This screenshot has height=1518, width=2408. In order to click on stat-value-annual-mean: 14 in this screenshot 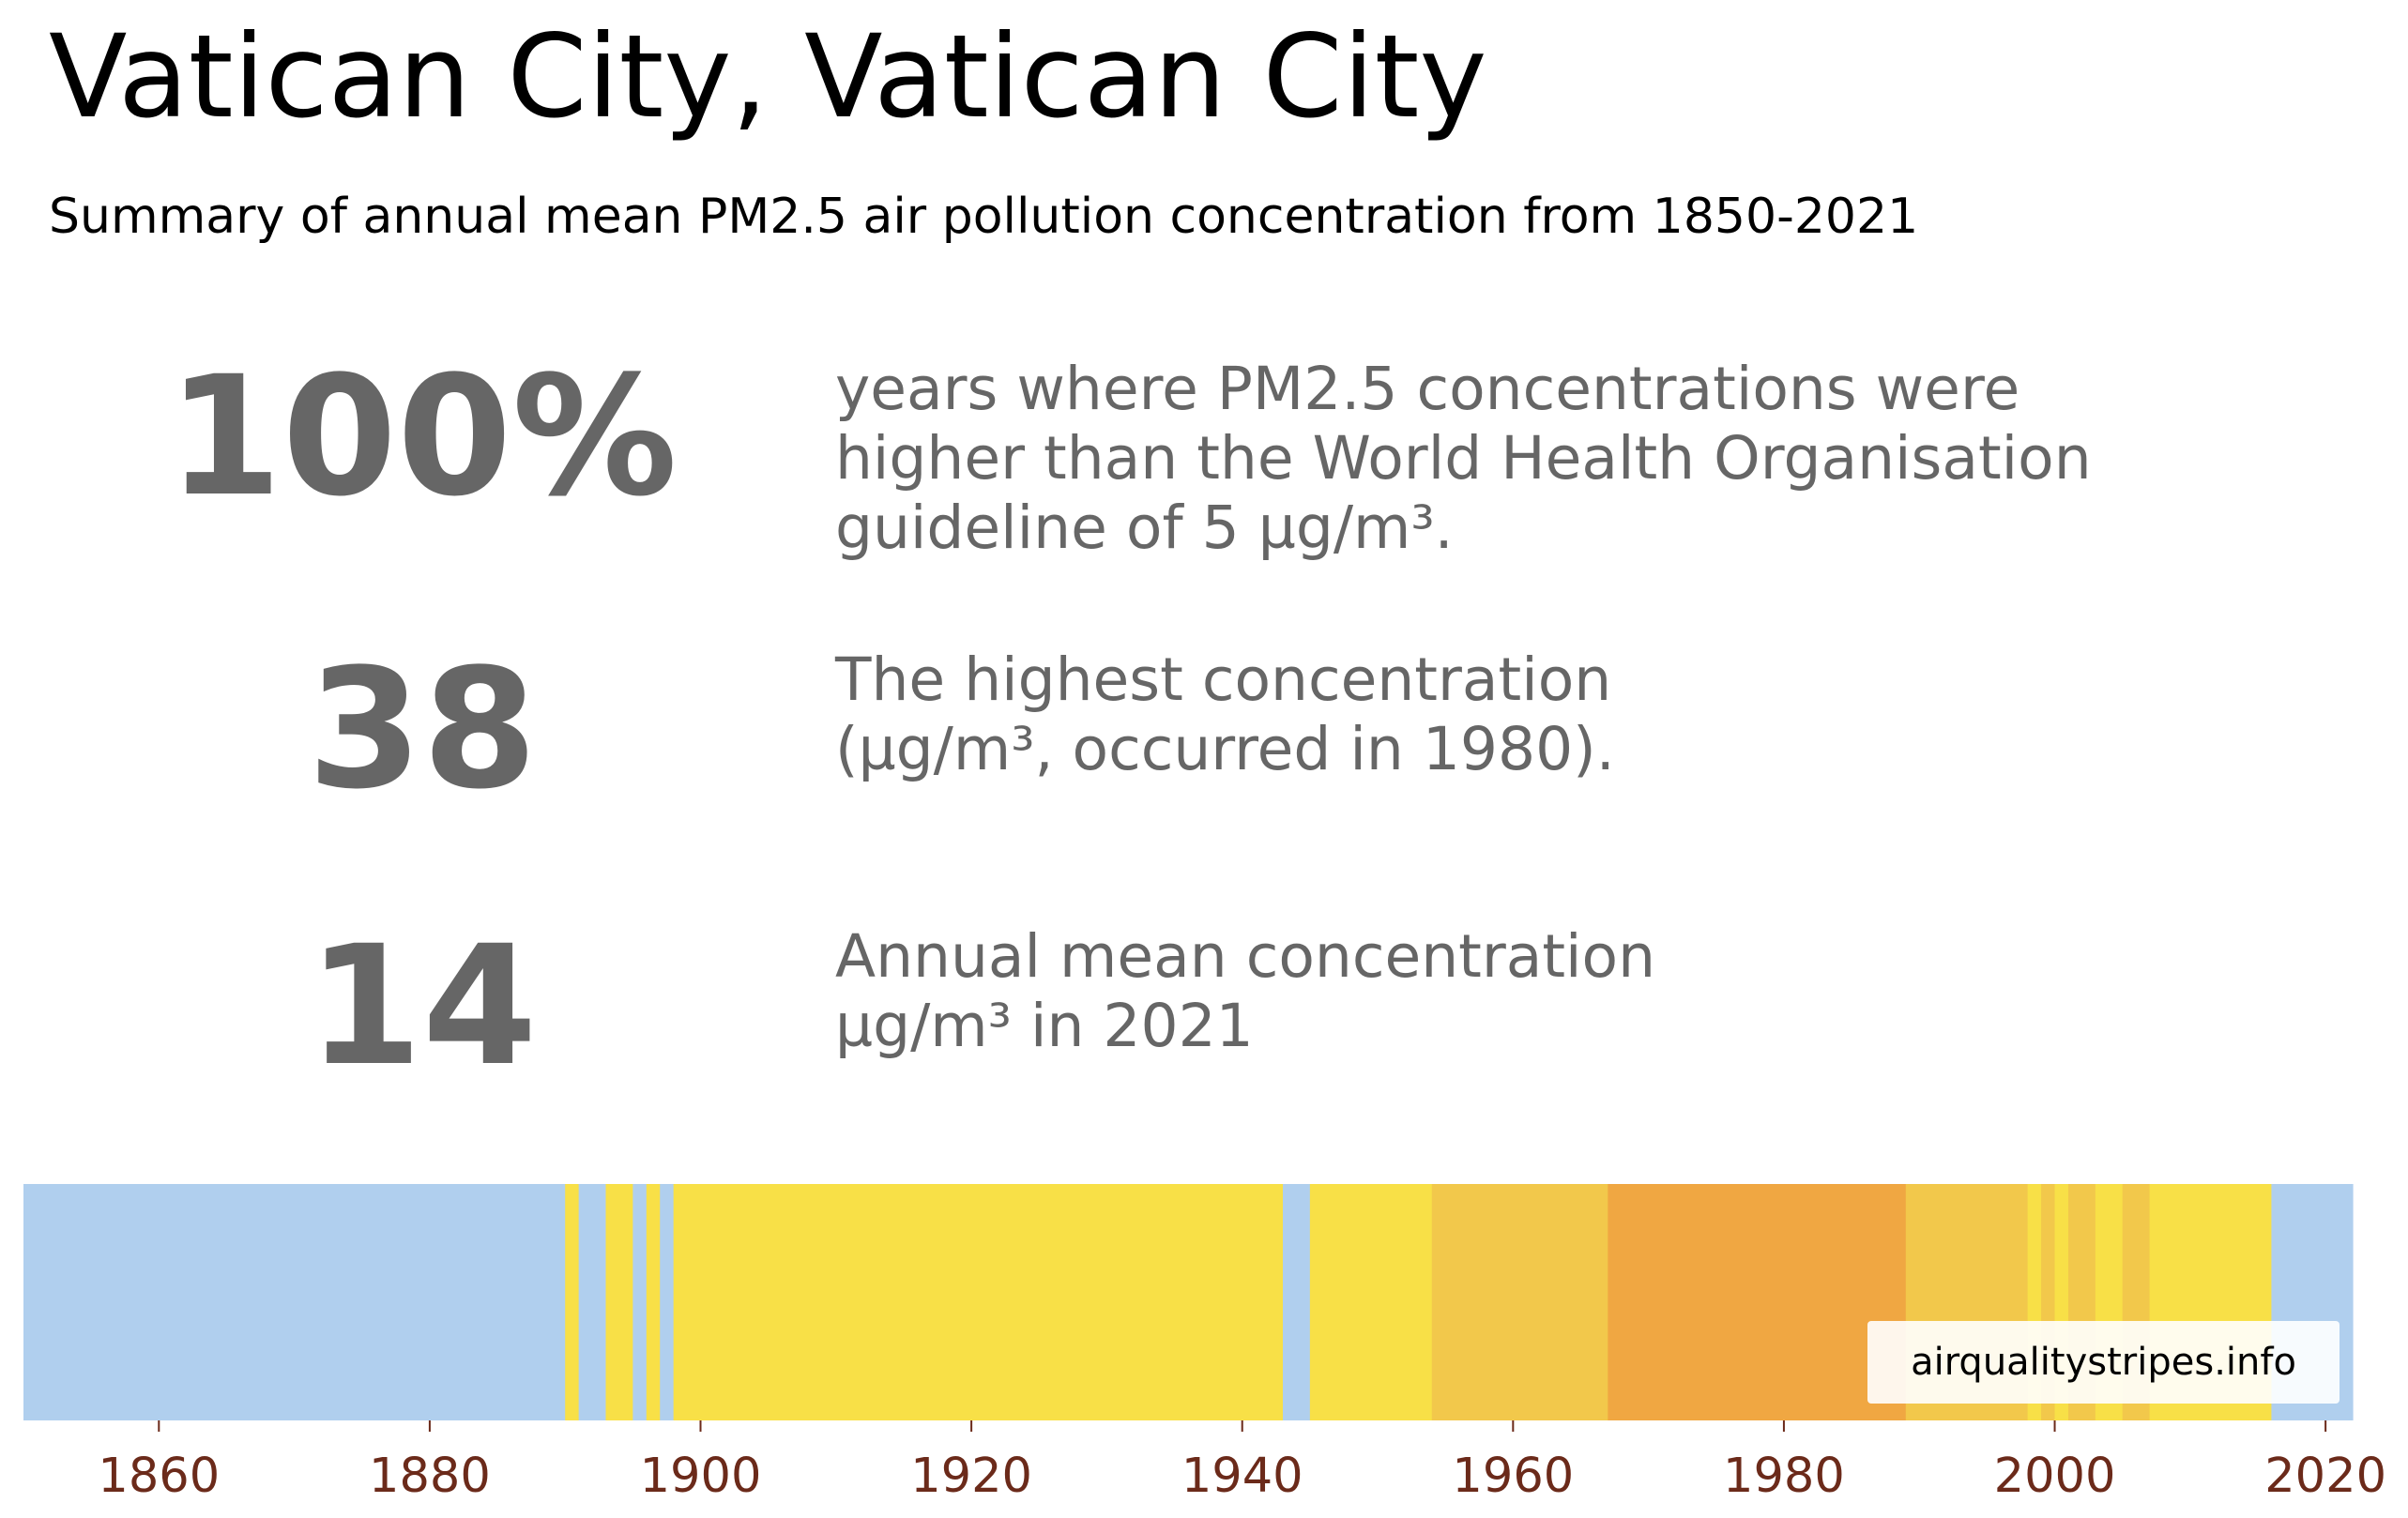, I will do `click(422, 1006)`.